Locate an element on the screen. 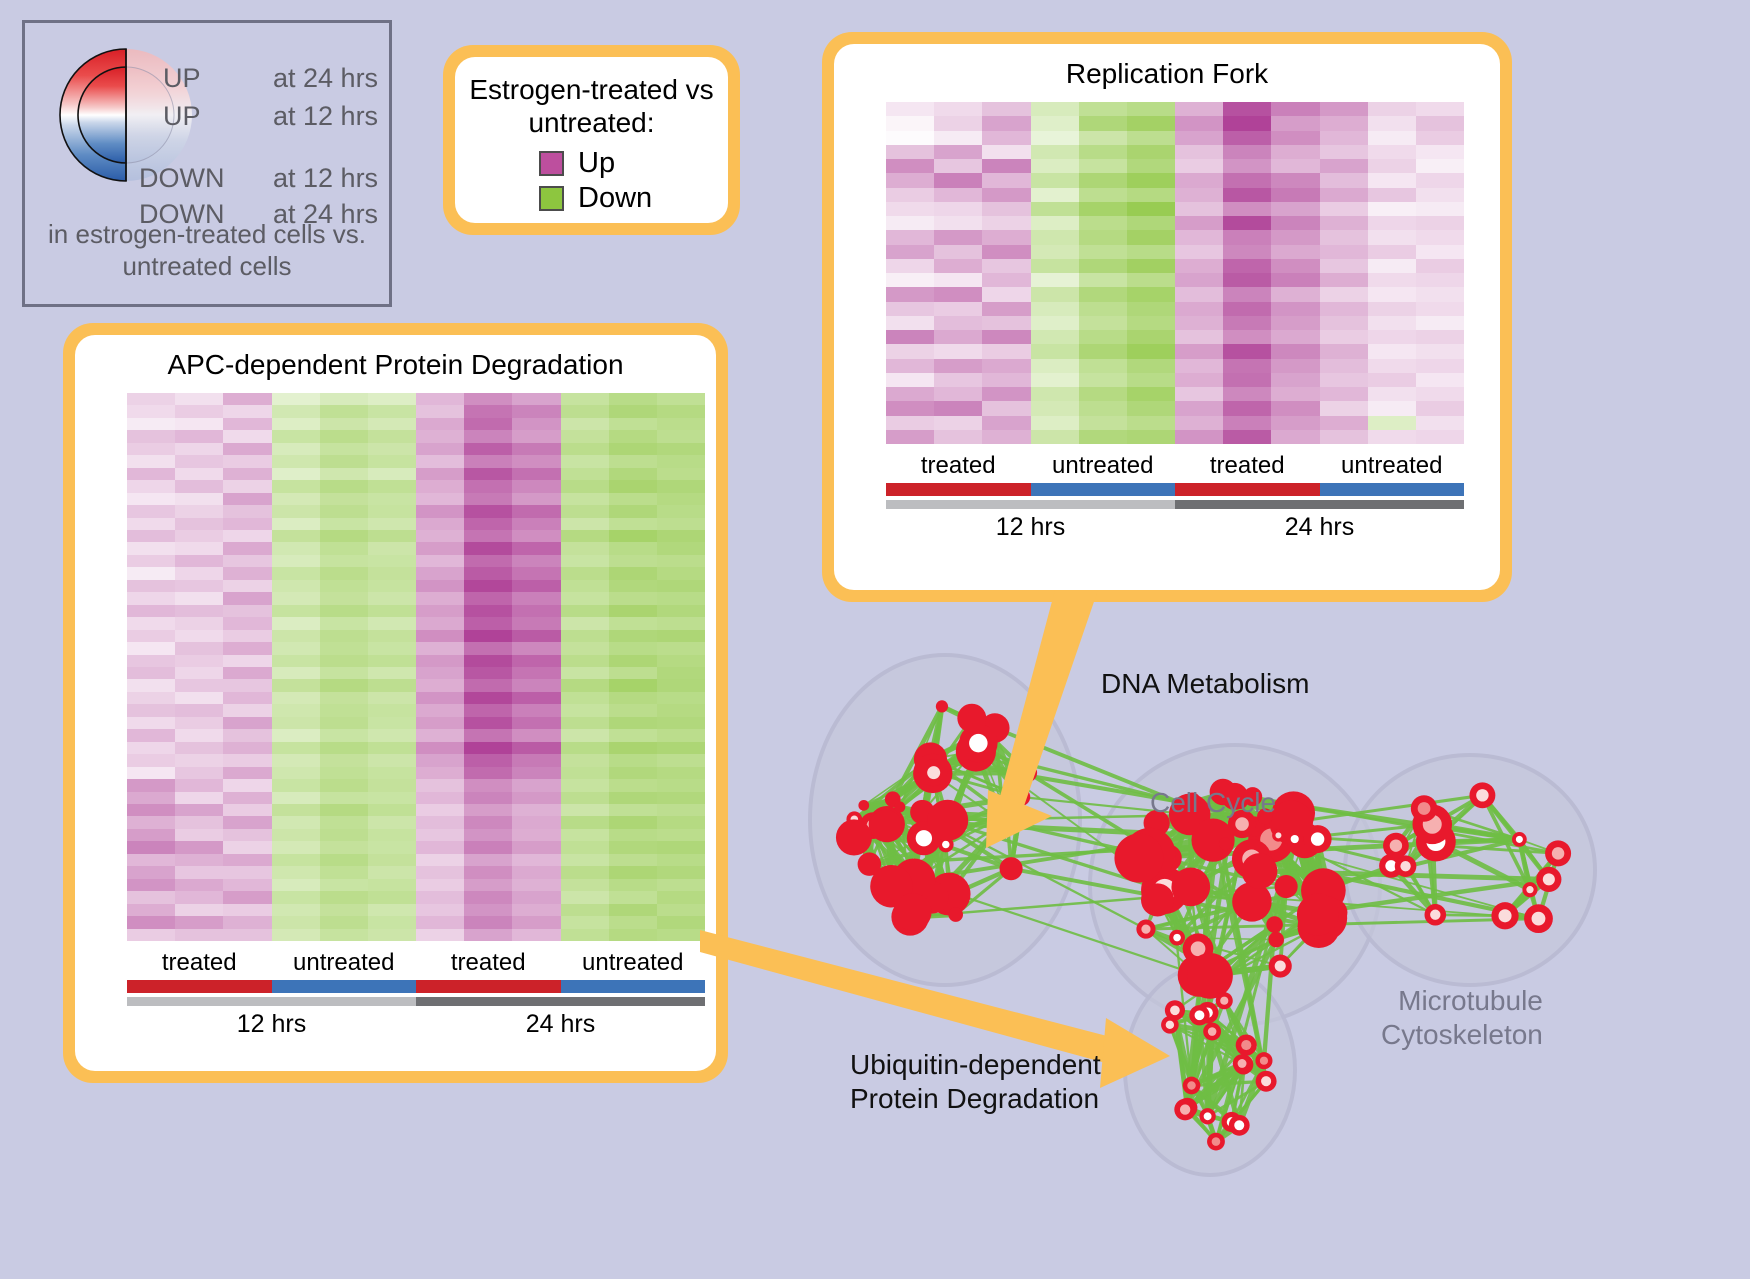 The width and height of the screenshot is (1750, 1279). network-edge is located at coordinates (1432, 896).